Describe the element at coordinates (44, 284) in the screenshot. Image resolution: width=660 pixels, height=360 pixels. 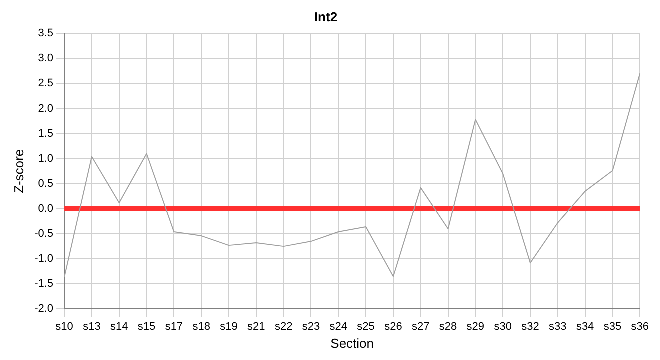
I see `y-tick-label: -1.5` at that location.